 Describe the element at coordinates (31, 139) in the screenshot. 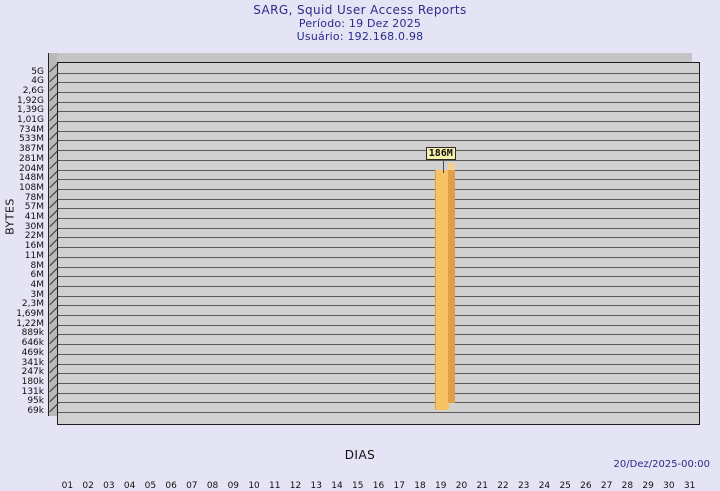

I see `y-axis-tick-label: 533M` at that location.